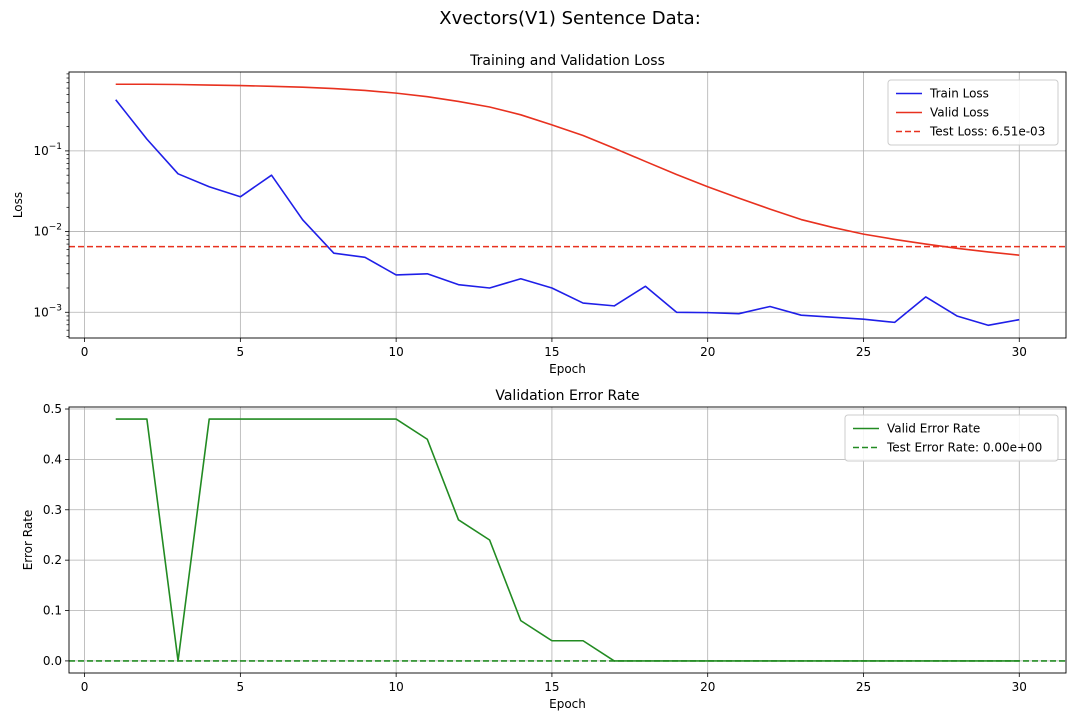 The width and height of the screenshot is (1092, 719). What do you see at coordinates (567, 61) in the screenshot?
I see `chart-title: Training and Validation Loss` at bounding box center [567, 61].